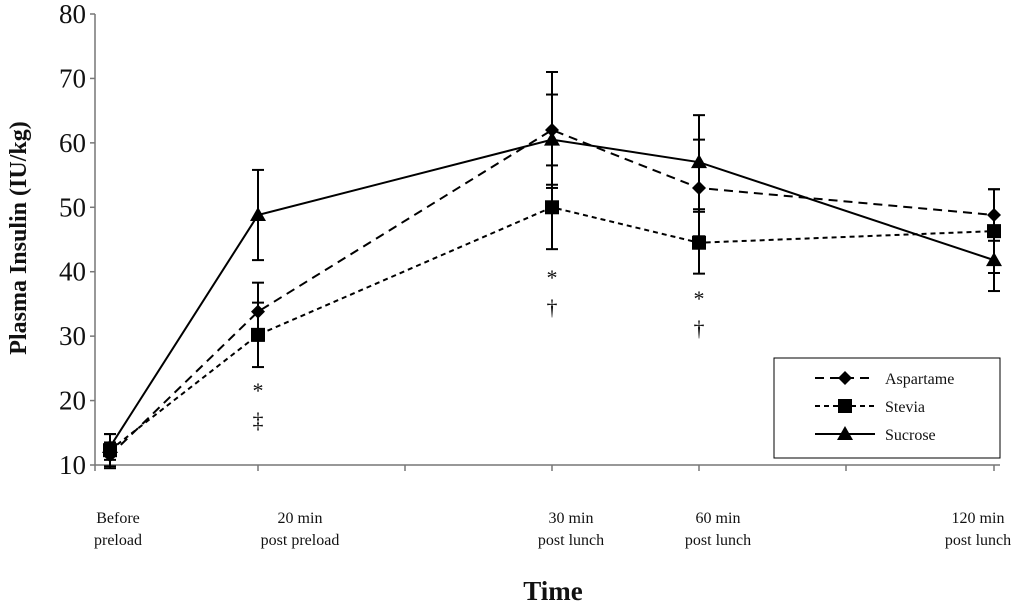  What do you see at coordinates (718, 518) in the screenshot?
I see `x-tick-label: 60 min` at bounding box center [718, 518].